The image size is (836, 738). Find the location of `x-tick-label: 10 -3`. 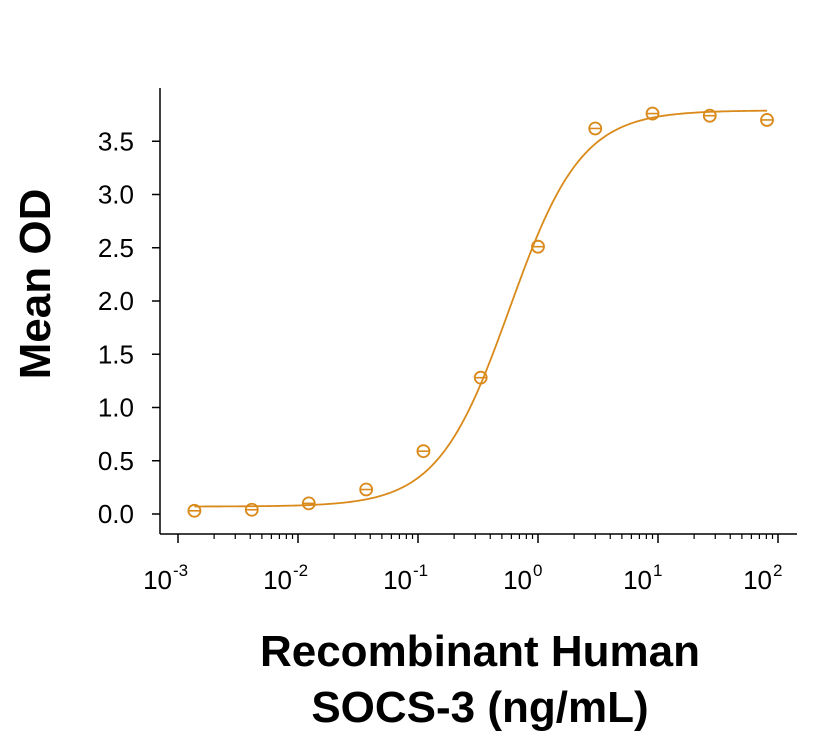

x-tick-label: 10 -3 is located at coordinates (165, 578).